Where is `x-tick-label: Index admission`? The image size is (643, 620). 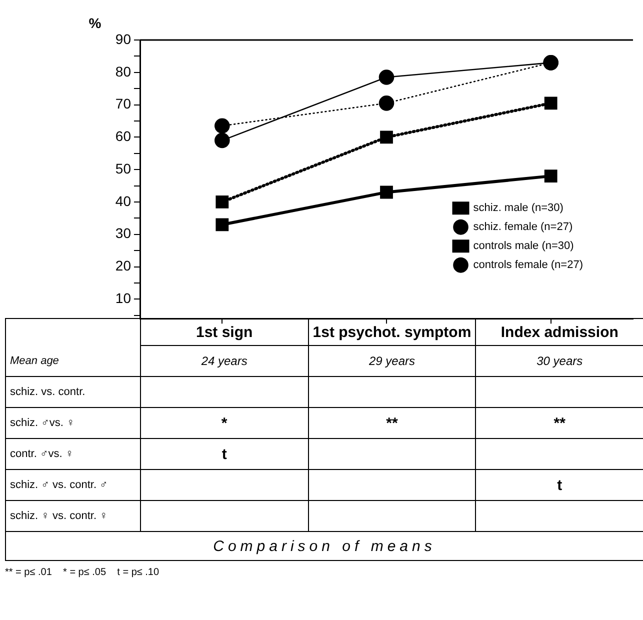 x-tick-label: Index admission is located at coordinates (559, 332).